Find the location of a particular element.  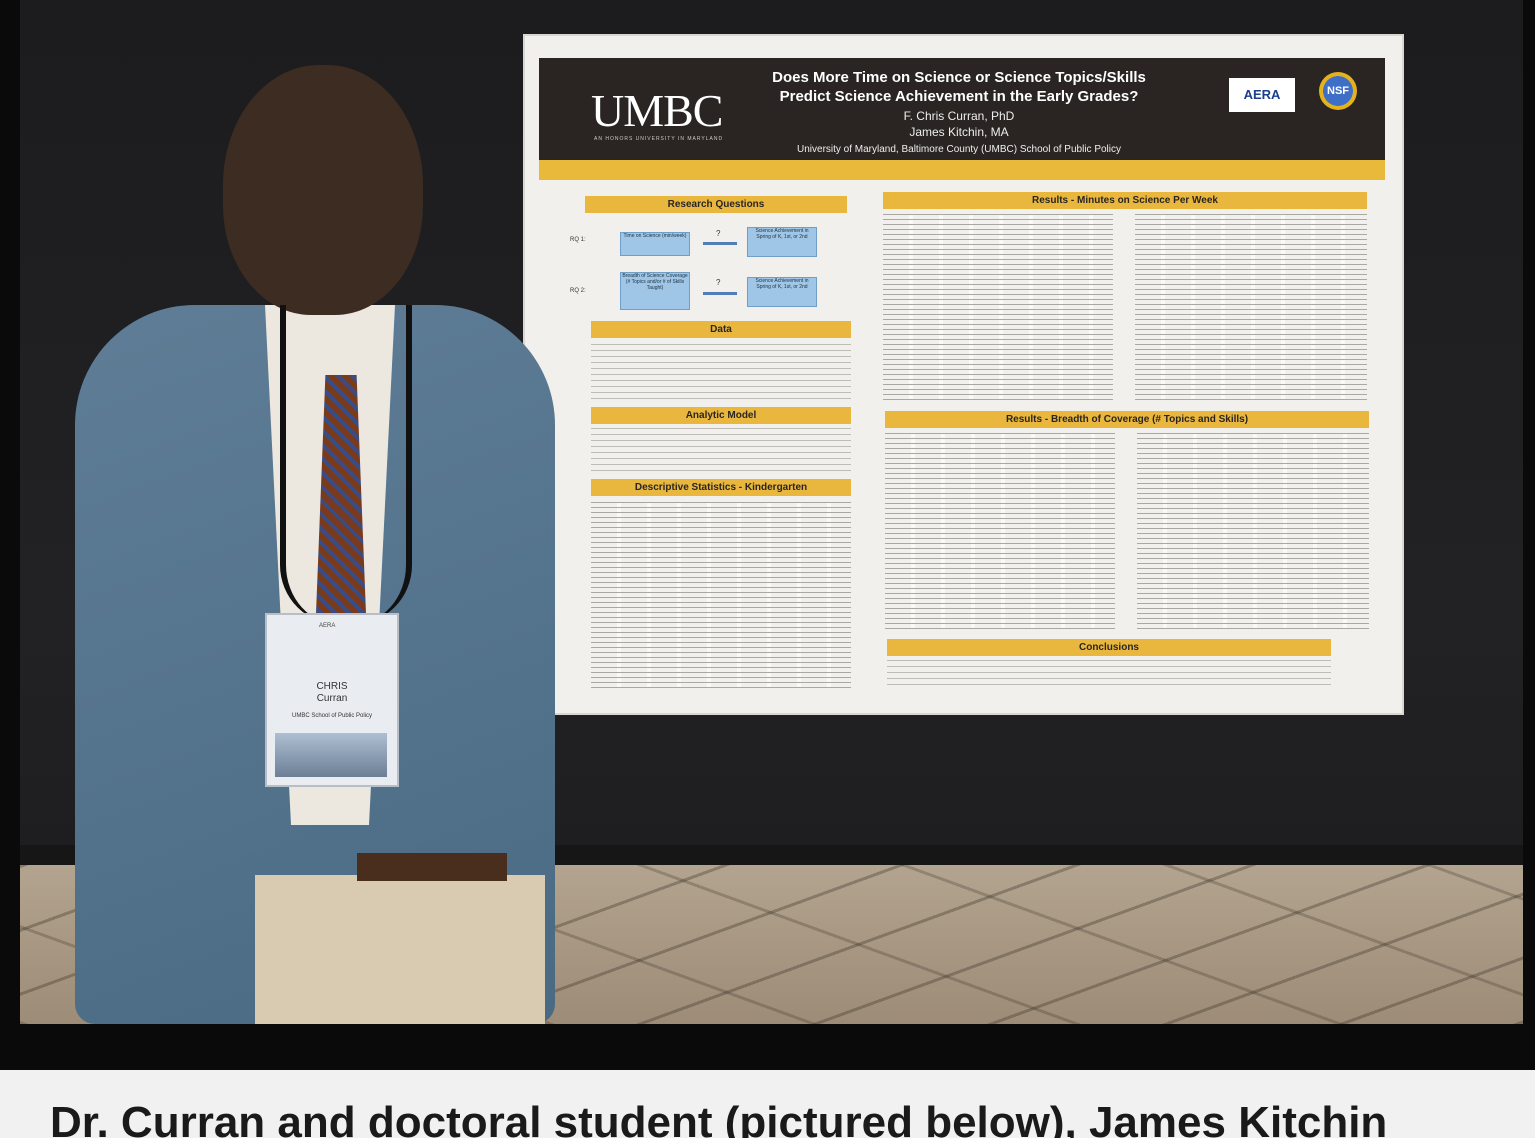

rq2-question-mark: ? is located at coordinates (718, 282).